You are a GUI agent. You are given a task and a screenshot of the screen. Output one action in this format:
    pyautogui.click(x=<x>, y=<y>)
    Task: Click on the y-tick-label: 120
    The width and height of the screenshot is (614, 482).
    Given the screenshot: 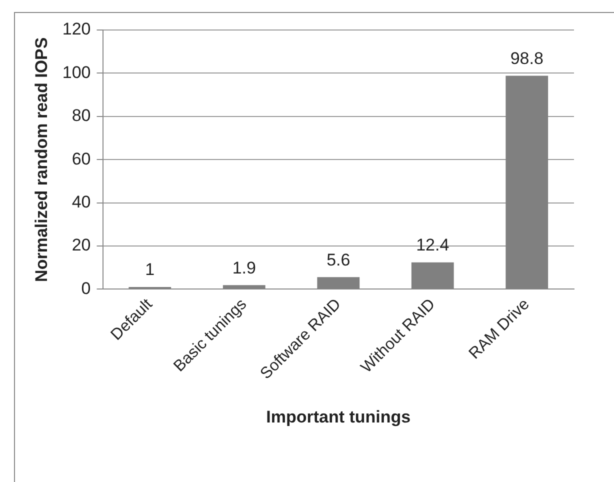 What is the action you would take?
    pyautogui.click(x=76, y=29)
    